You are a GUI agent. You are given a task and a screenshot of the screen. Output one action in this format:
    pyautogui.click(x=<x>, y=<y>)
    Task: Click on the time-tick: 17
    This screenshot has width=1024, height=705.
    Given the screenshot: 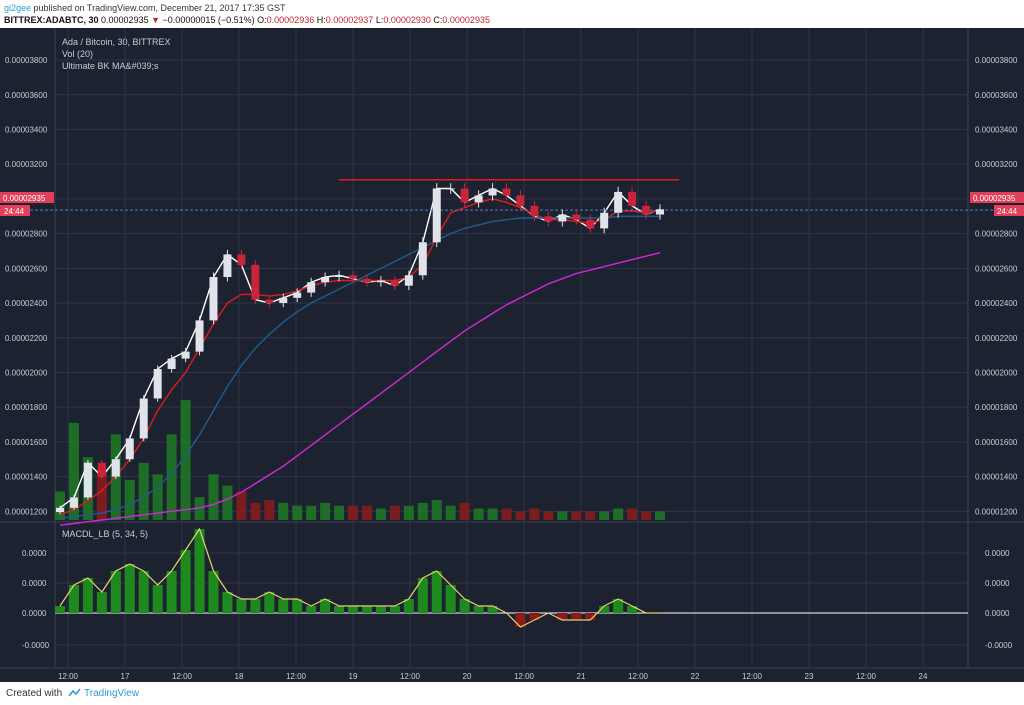 What is the action you would take?
    pyautogui.click(x=125, y=676)
    